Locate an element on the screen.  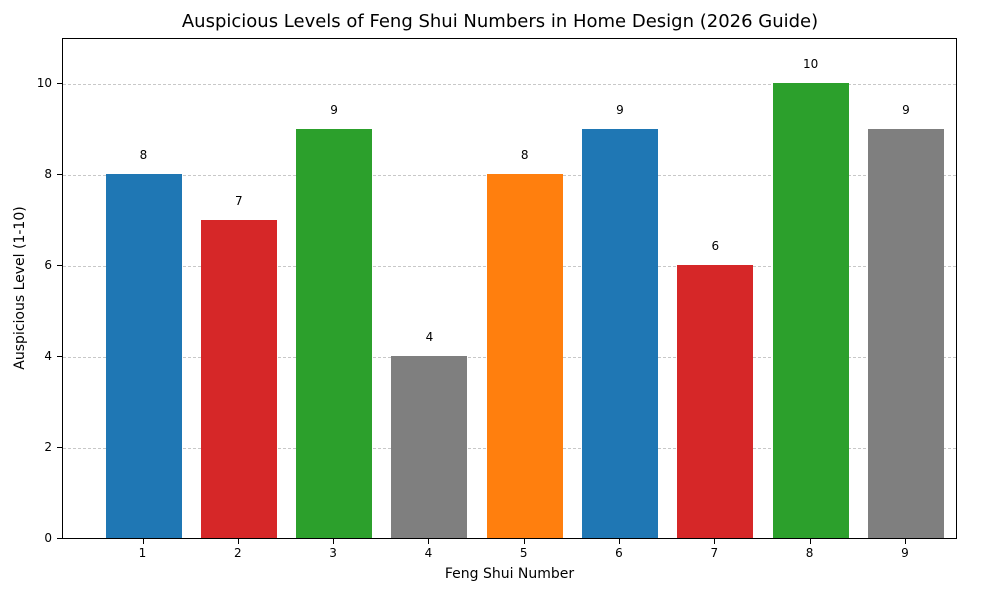
y-tick-label: 4 is located at coordinates (48, 356).